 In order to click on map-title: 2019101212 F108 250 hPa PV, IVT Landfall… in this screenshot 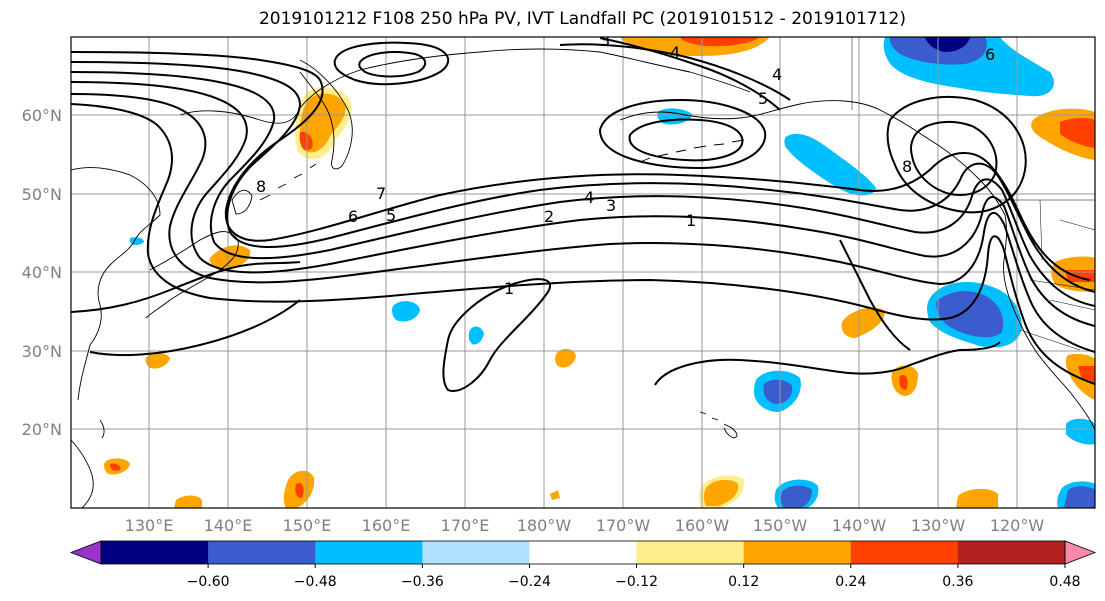, I will do `click(582, 19)`.